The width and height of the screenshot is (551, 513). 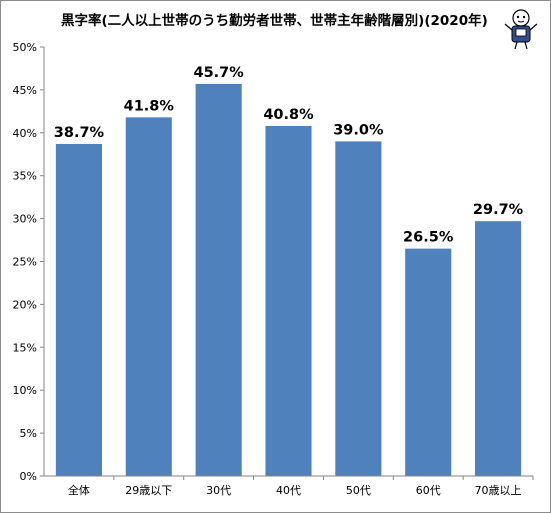 I want to click on x-tick-label: 全体, so click(x=79, y=490).